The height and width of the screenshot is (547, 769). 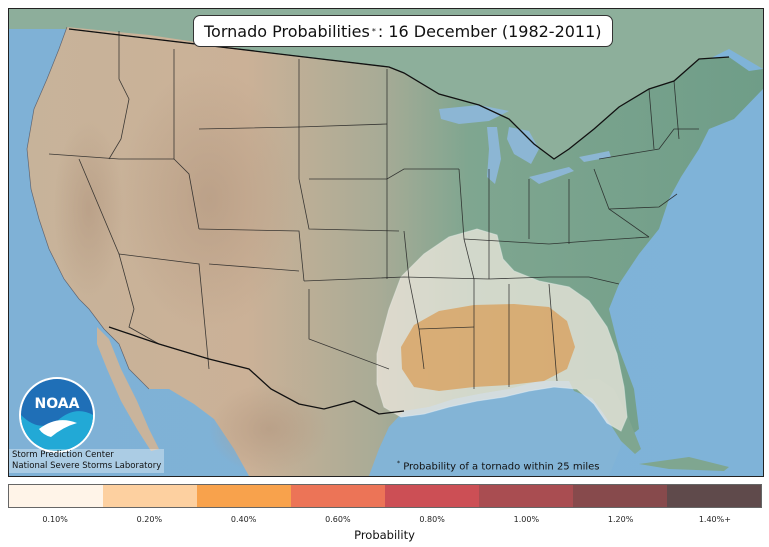 I want to click on legend-label-6: 1.20%, so click(x=620, y=519).